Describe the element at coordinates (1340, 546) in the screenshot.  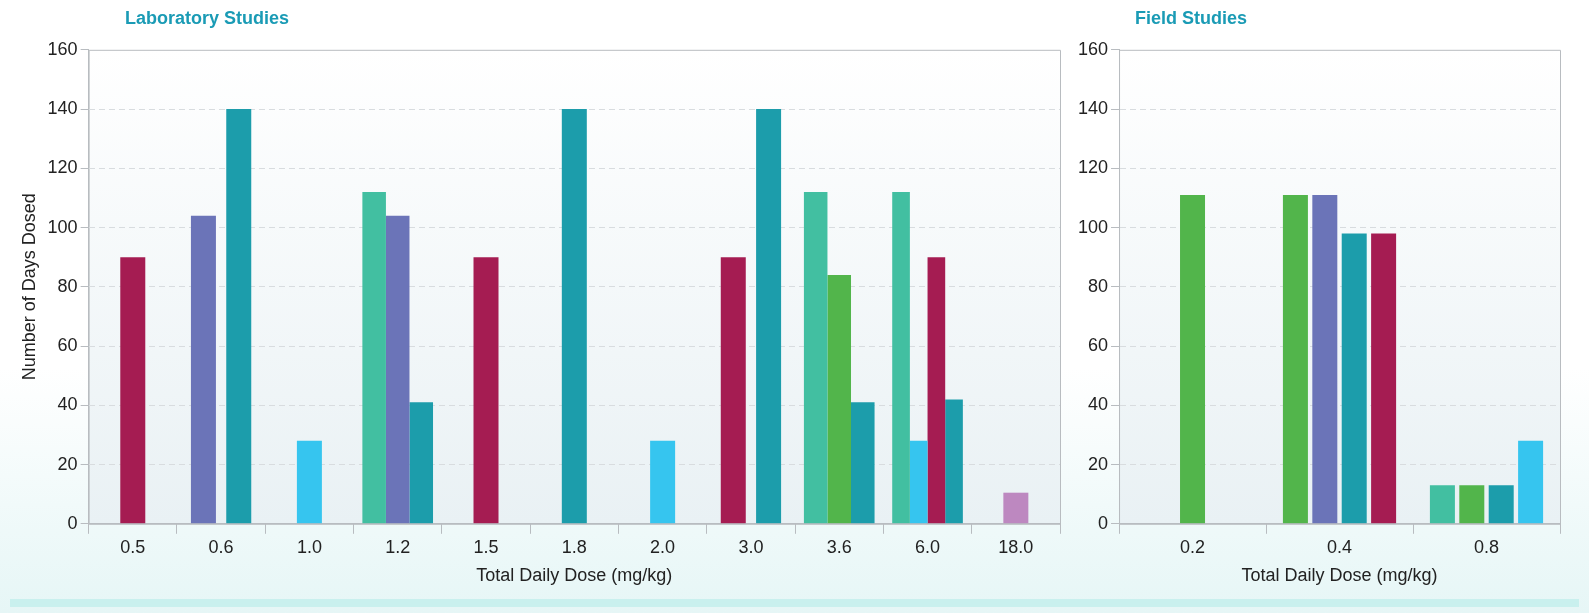
I see `x-tick-label: 0.4` at that location.